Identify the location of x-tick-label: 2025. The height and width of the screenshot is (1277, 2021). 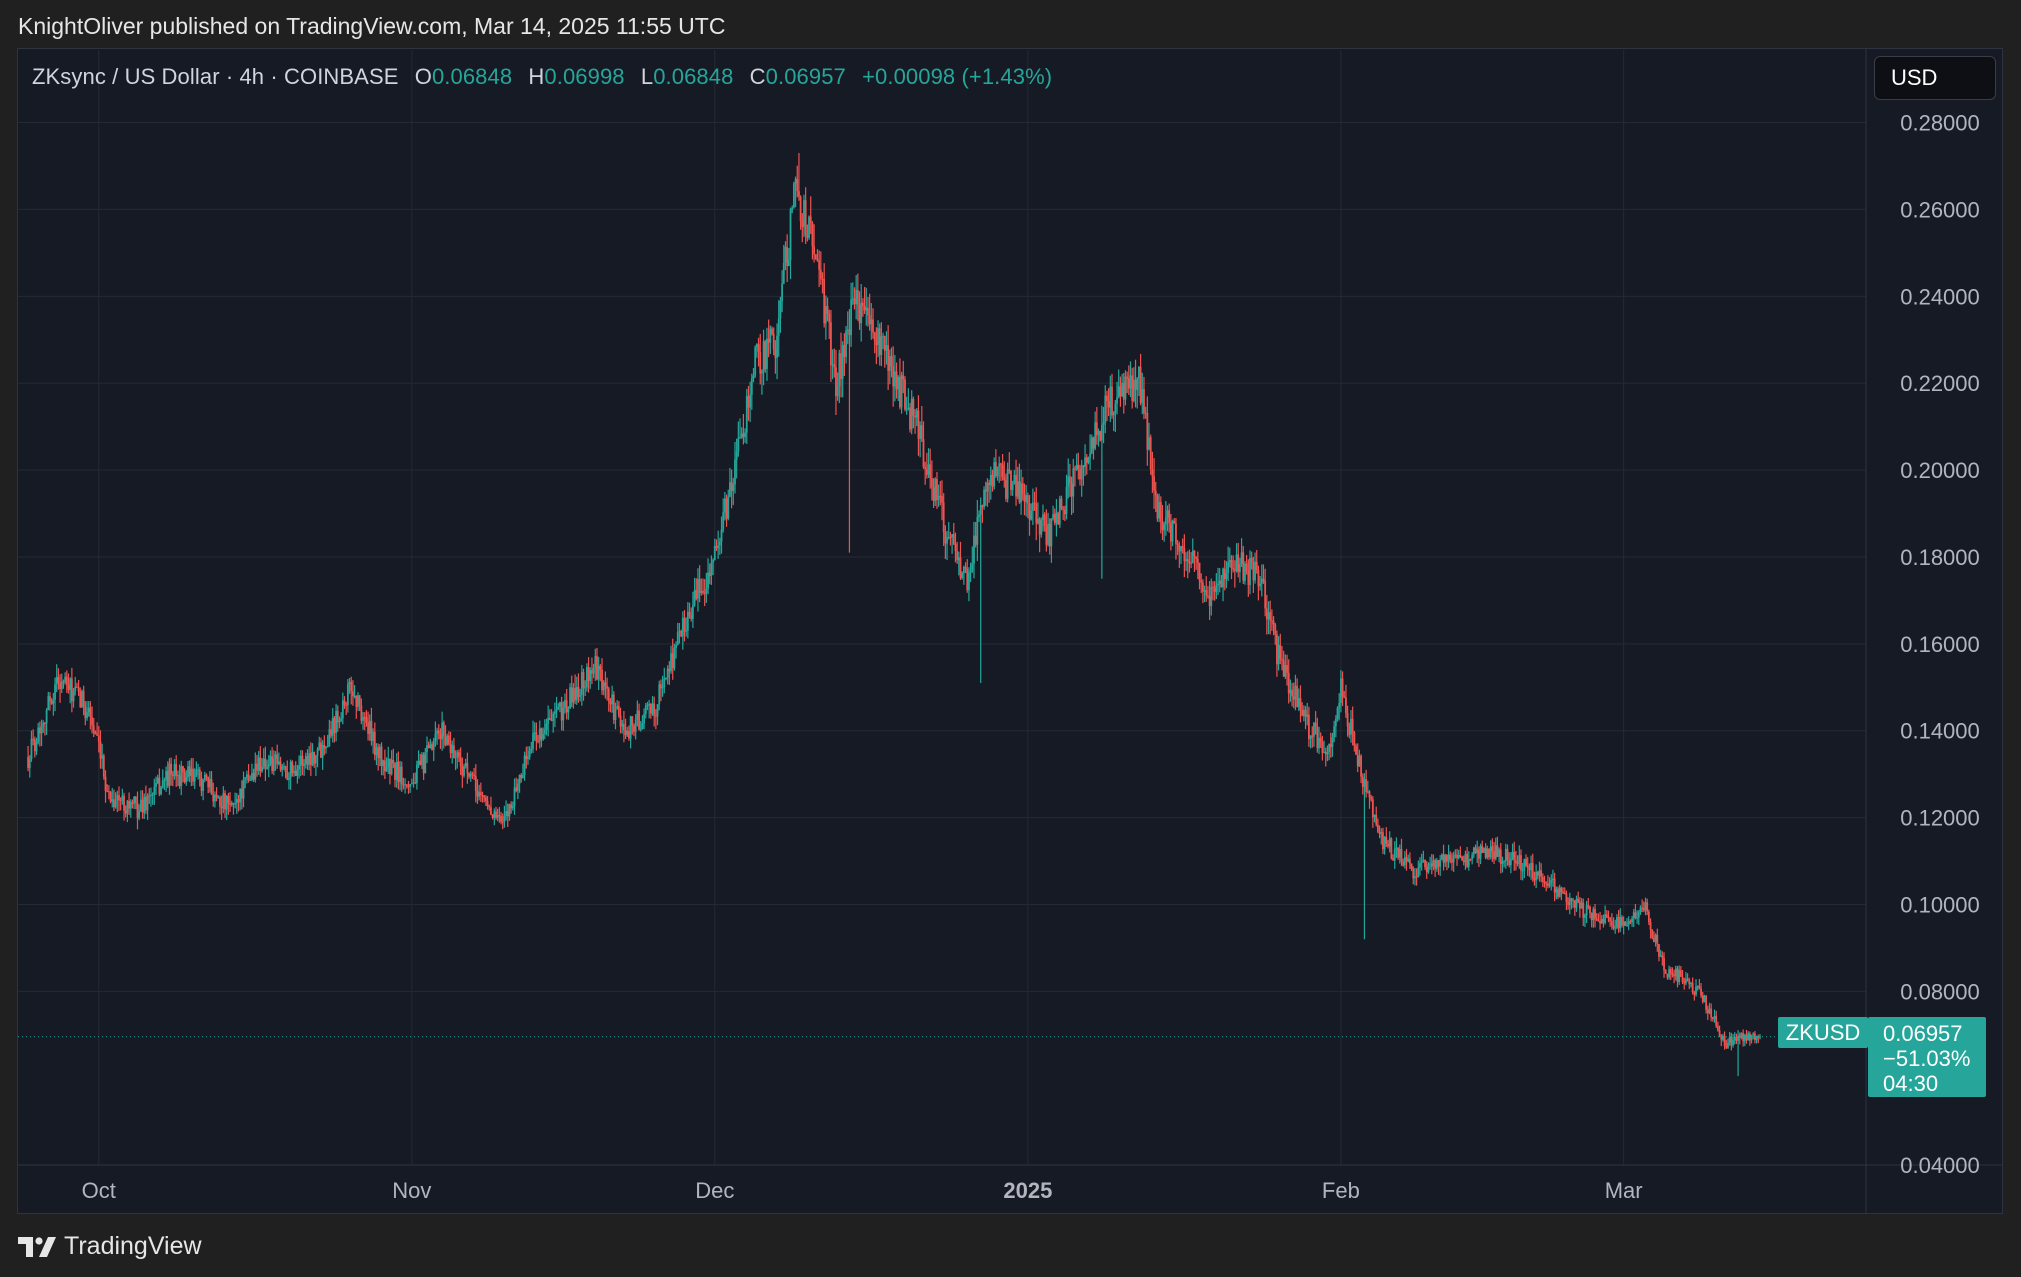
(1027, 1190).